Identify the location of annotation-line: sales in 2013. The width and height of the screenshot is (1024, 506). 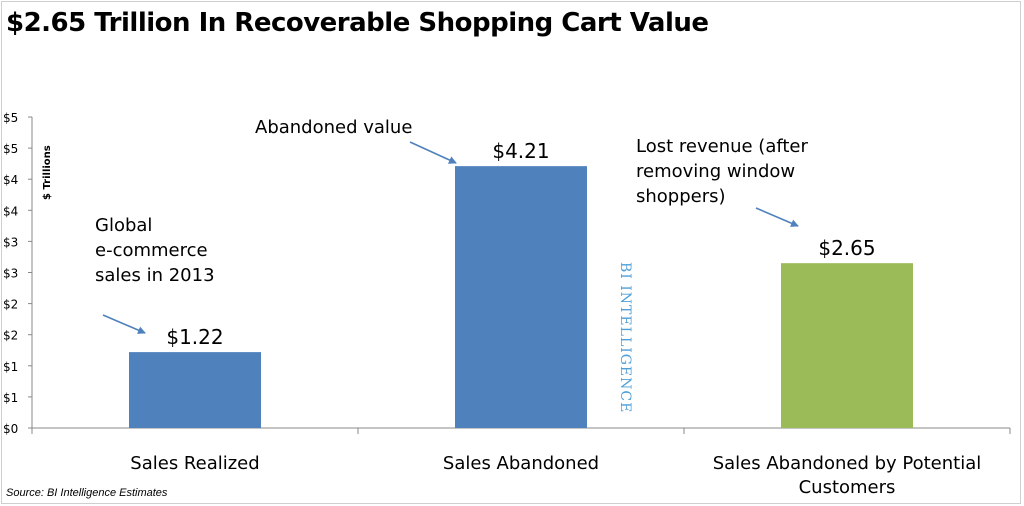
(155, 275).